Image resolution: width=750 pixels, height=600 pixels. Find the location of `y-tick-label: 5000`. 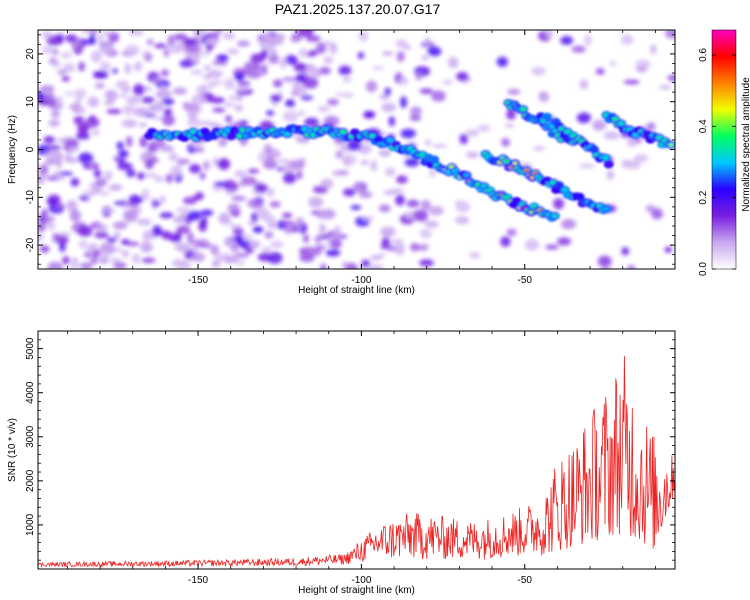

y-tick-label: 5000 is located at coordinates (30, 348).